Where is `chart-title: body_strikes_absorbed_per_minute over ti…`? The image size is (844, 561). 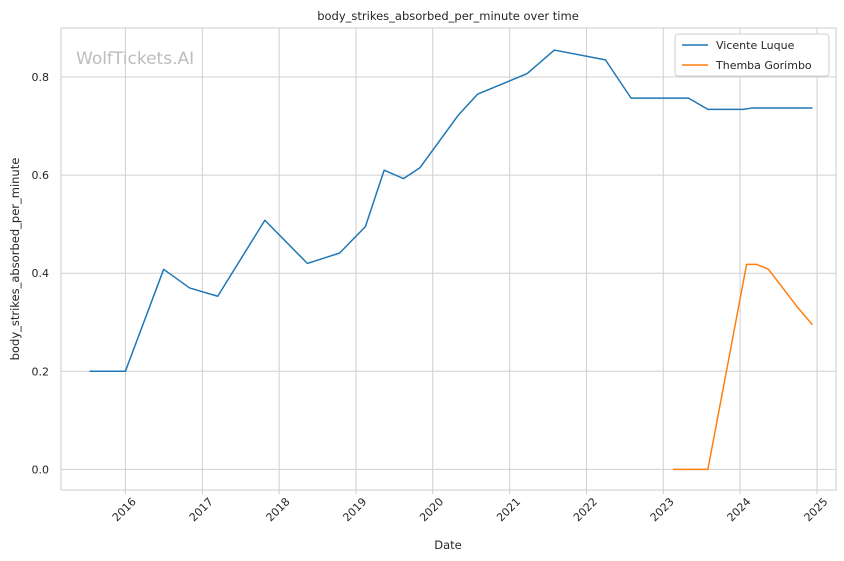
chart-title: body_strikes_absorbed_per_minute over ti… is located at coordinates (448, 16).